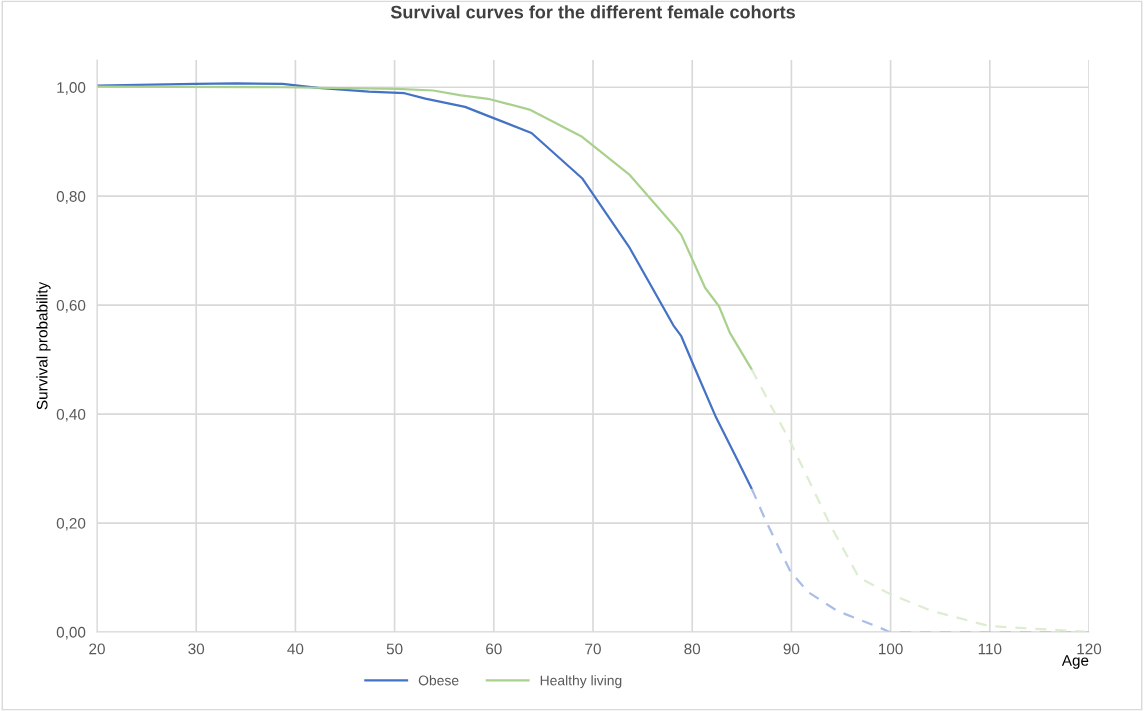  Describe the element at coordinates (990, 649) in the screenshot. I see `x-tick-label: 110` at that location.